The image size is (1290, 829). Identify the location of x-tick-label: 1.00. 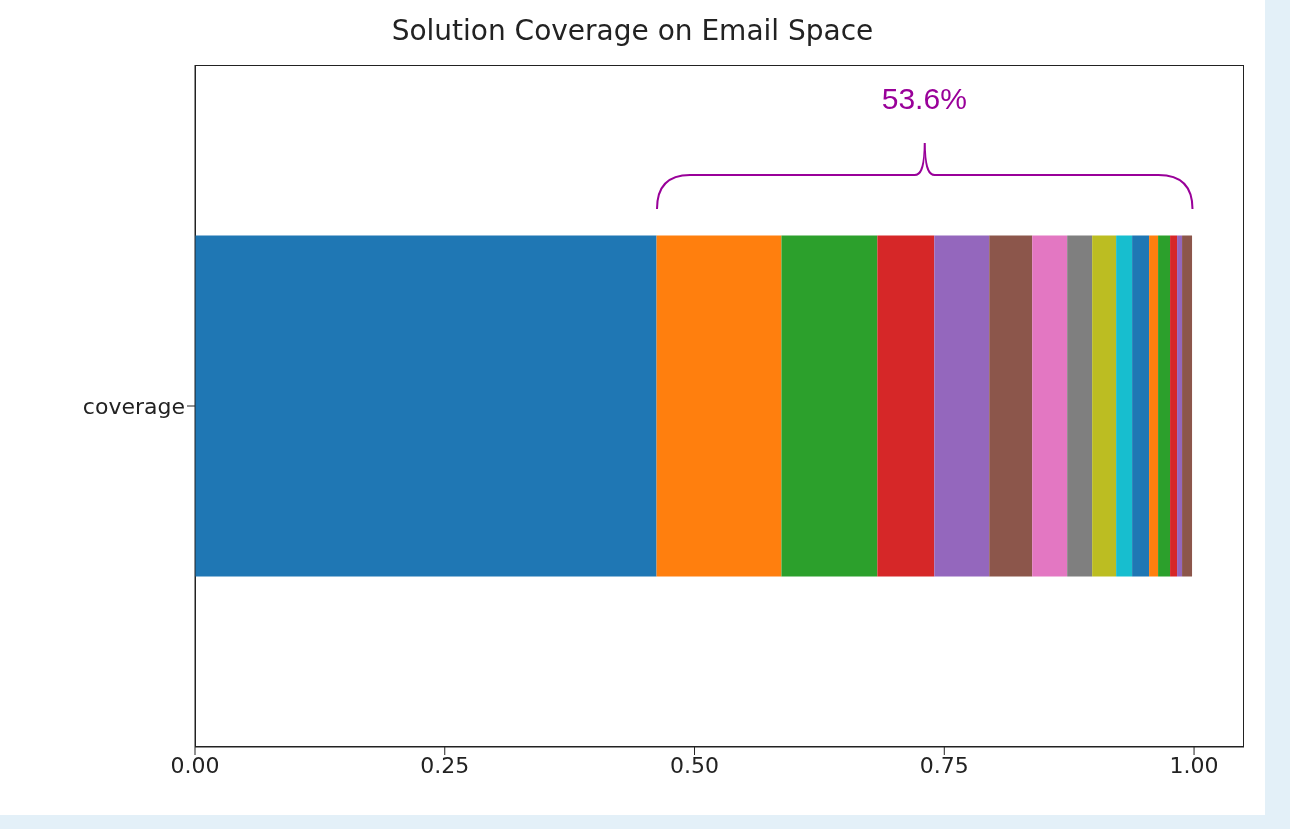
(1194, 765).